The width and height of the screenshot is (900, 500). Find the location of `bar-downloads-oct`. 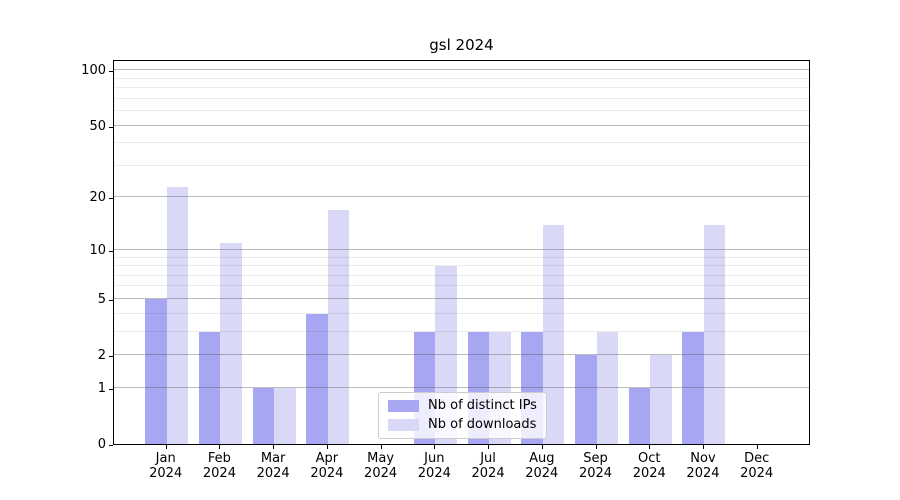

bar-downloads-oct is located at coordinates (661, 399).